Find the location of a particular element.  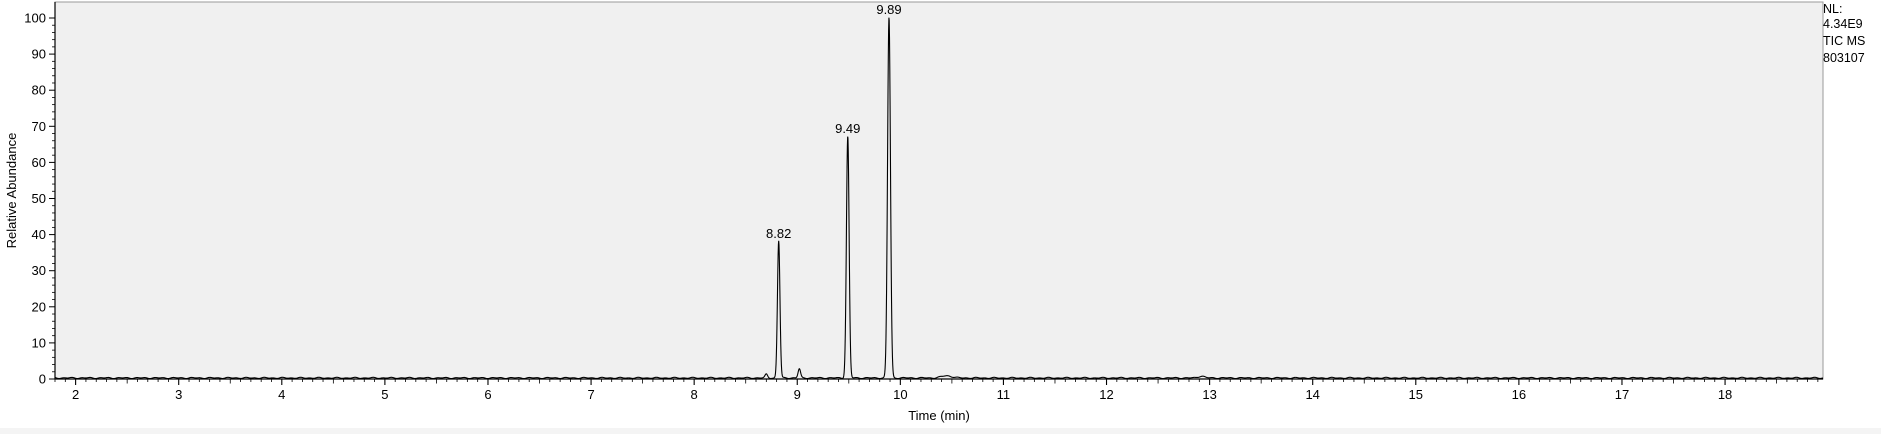

y-tick-label: 40 is located at coordinates (39, 234).